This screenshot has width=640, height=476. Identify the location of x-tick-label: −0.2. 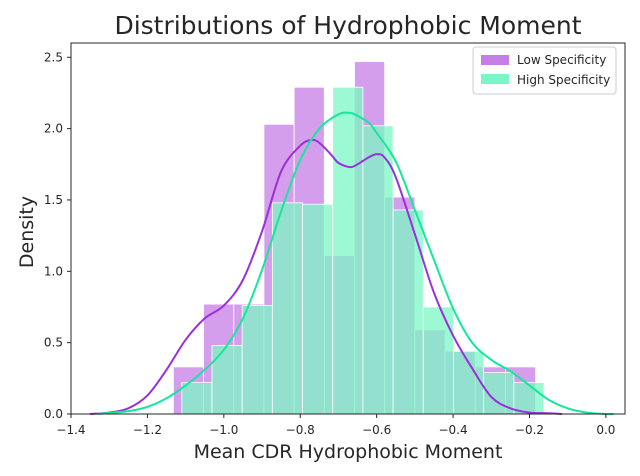
(529, 430).